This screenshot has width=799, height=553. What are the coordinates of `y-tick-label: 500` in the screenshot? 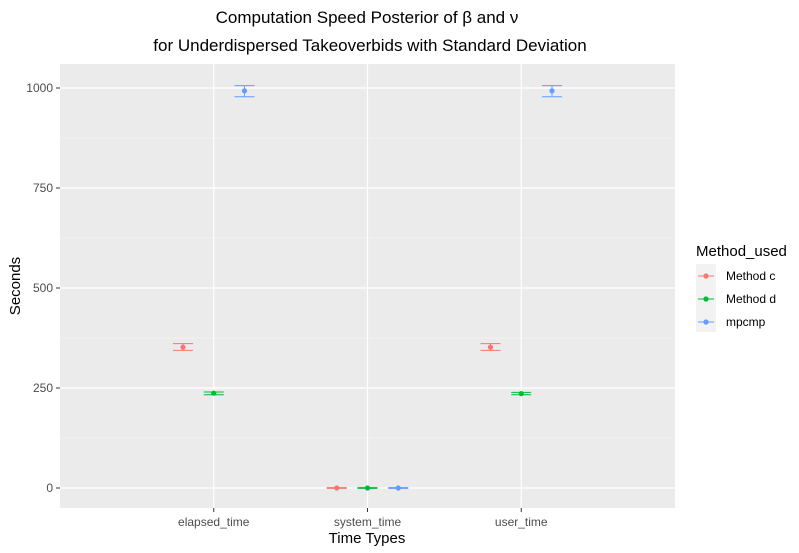 It's located at (43, 288).